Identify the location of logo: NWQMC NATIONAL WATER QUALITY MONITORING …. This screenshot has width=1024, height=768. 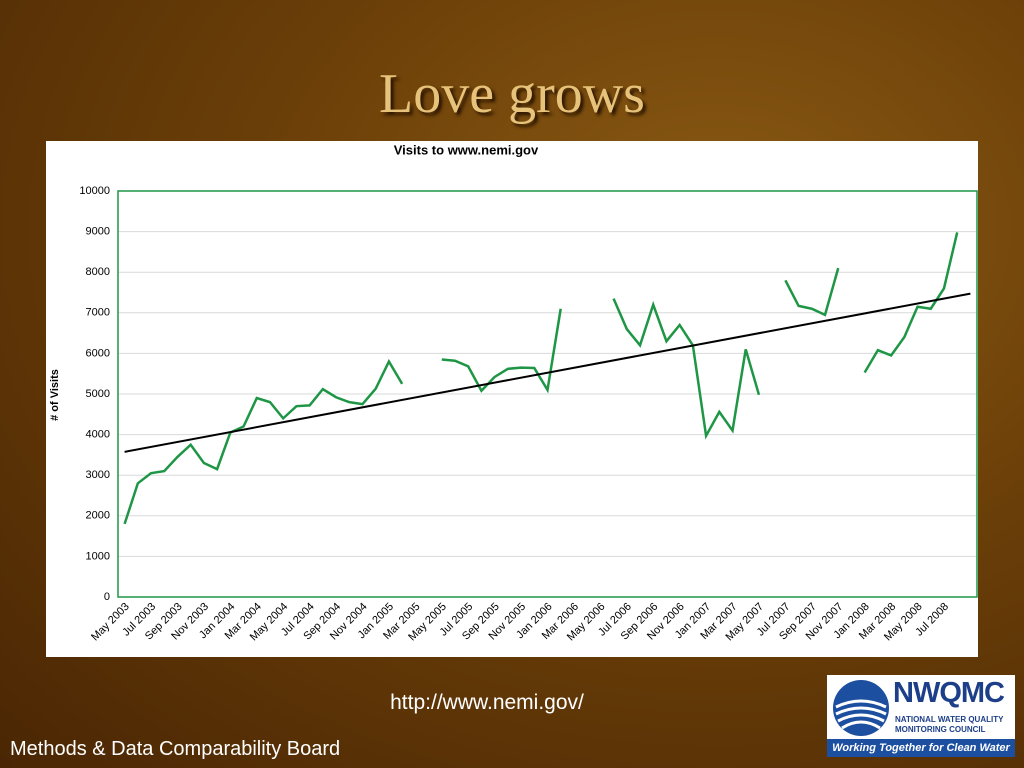
(921, 716).